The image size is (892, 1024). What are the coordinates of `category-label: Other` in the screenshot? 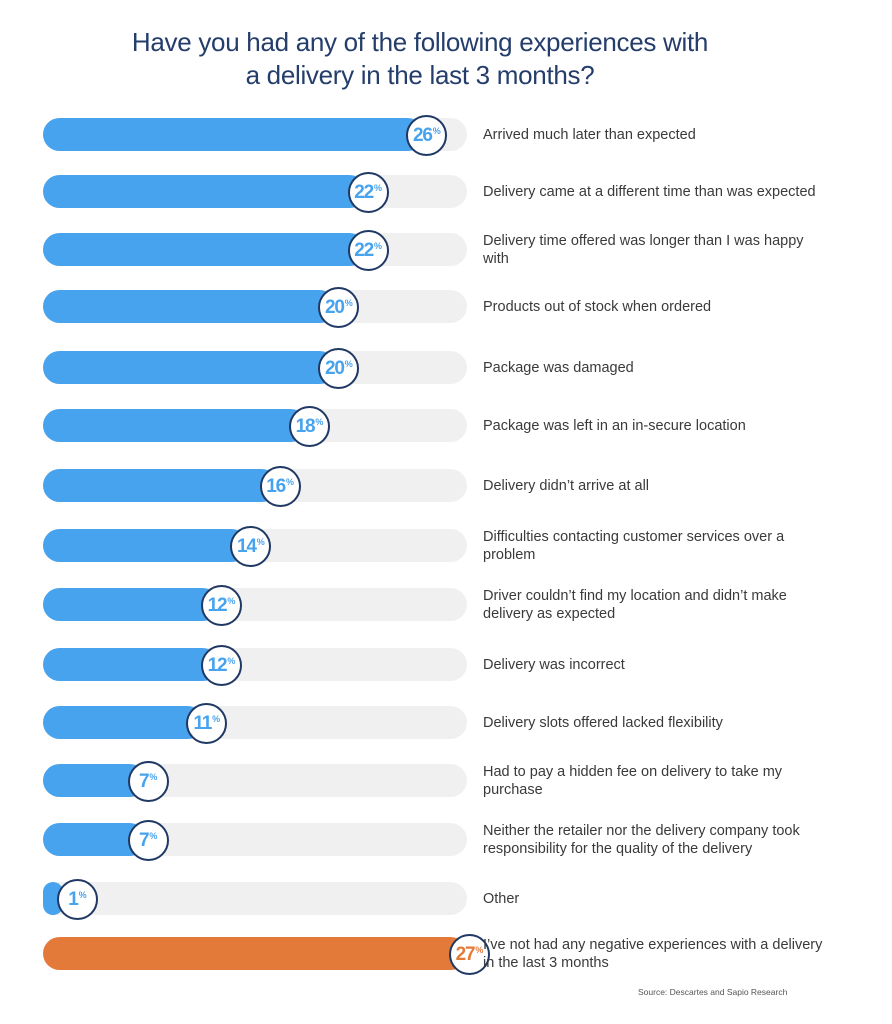 It's located at (501, 899).